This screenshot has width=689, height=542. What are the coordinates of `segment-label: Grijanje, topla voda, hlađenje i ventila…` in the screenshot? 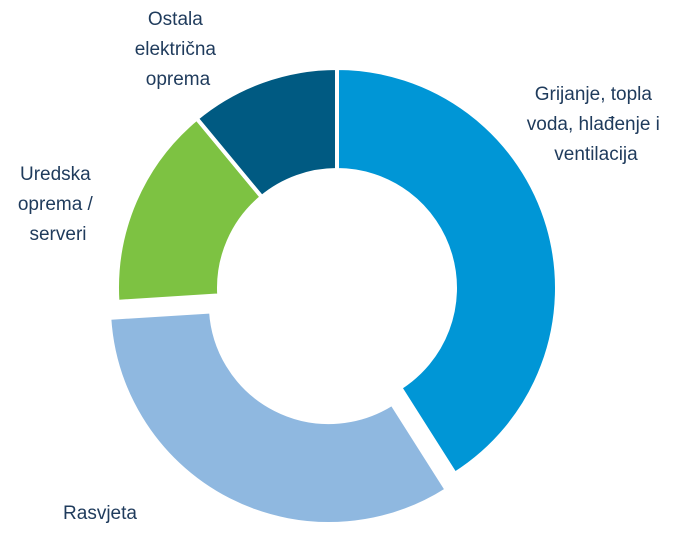 It's located at (596, 124).